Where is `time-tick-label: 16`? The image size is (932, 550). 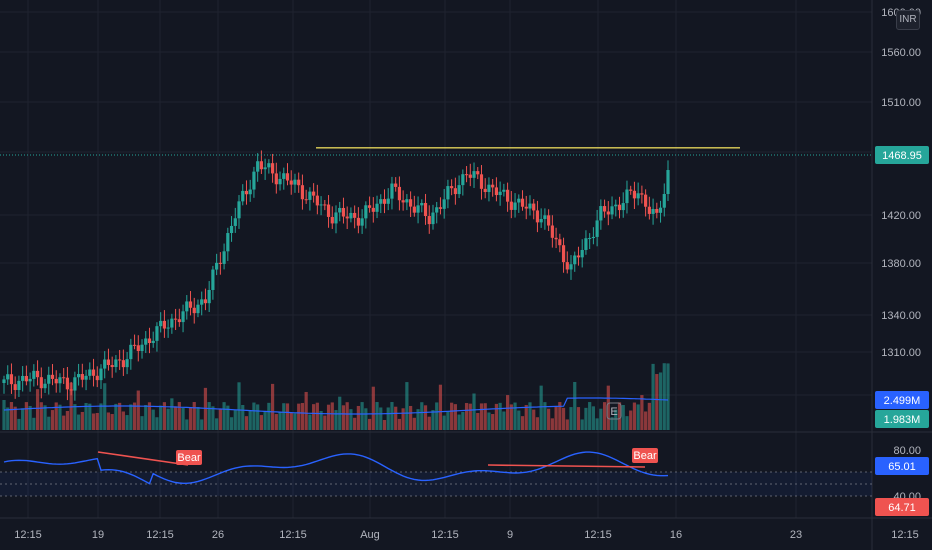
time-tick-label: 16 is located at coordinates (676, 535).